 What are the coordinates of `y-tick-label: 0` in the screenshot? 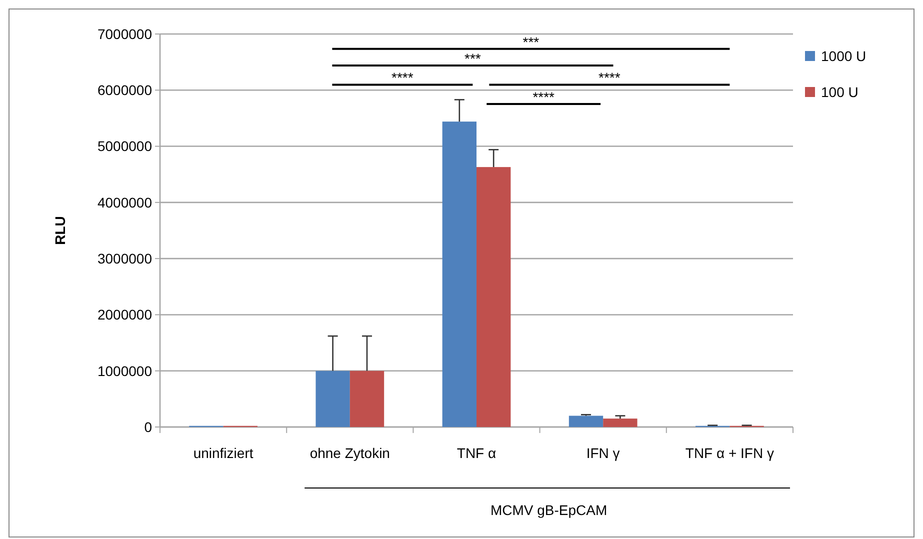 It's located at (148, 426).